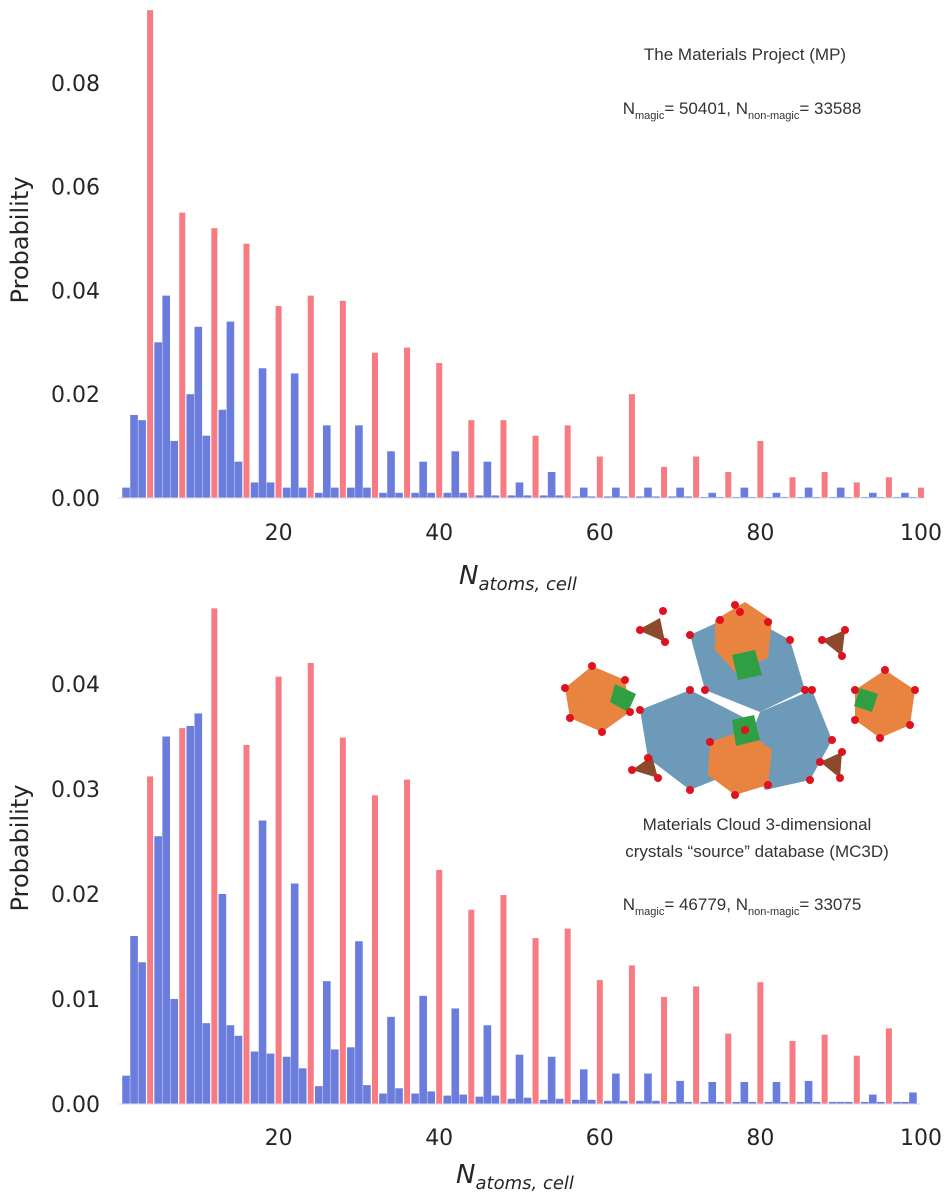 This screenshot has width=950, height=1193. I want to click on y-tick-label: 0.00, so click(75, 1105).